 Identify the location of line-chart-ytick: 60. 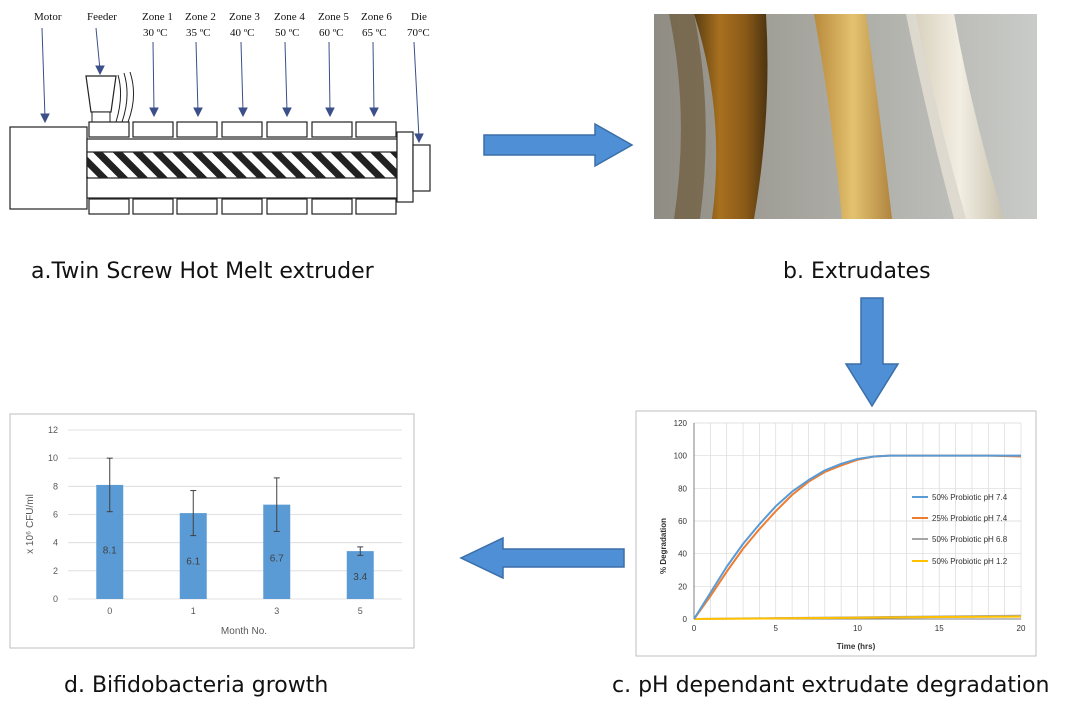
(682, 521).